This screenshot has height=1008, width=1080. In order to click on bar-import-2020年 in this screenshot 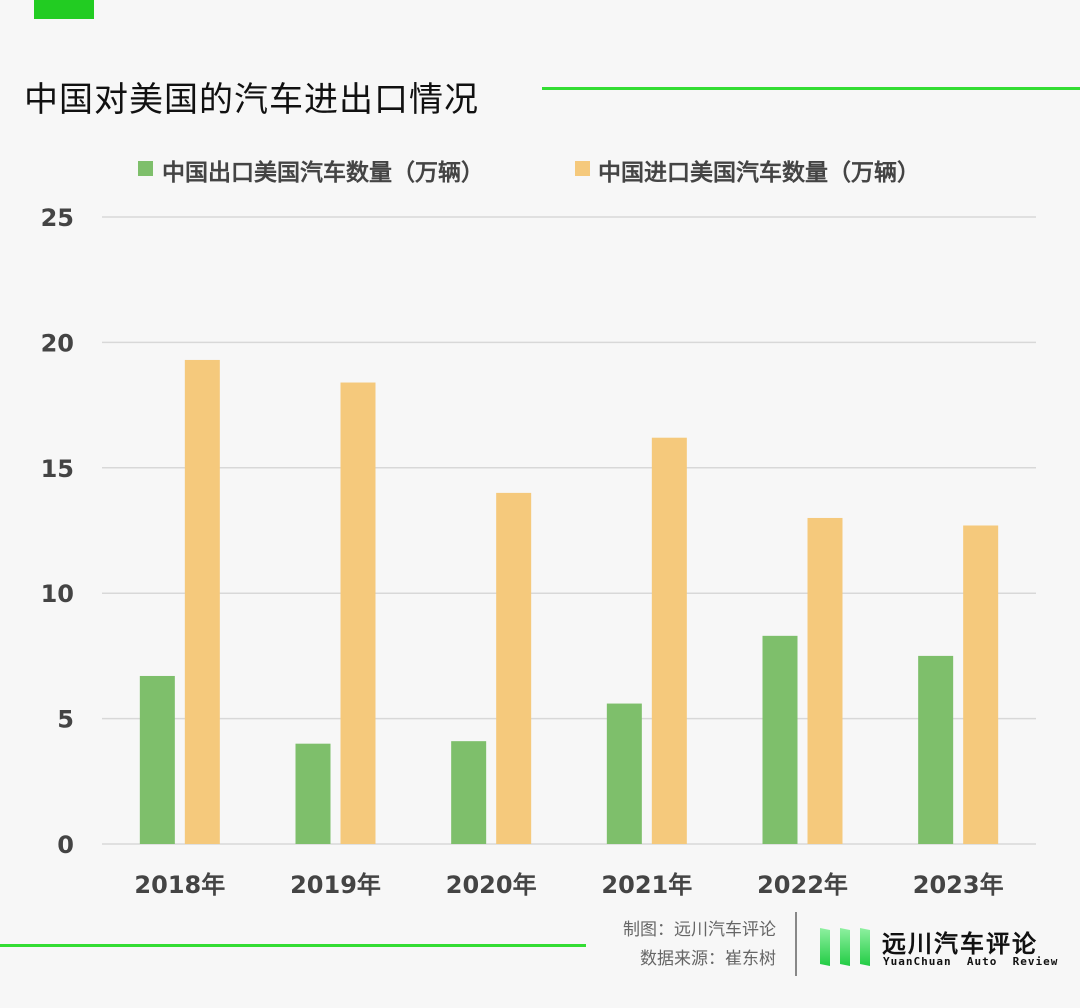, I will do `click(514, 668)`.